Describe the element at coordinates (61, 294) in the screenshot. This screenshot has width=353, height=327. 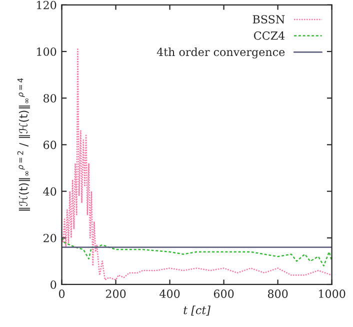
I see `x-tick-label: 0` at that location.